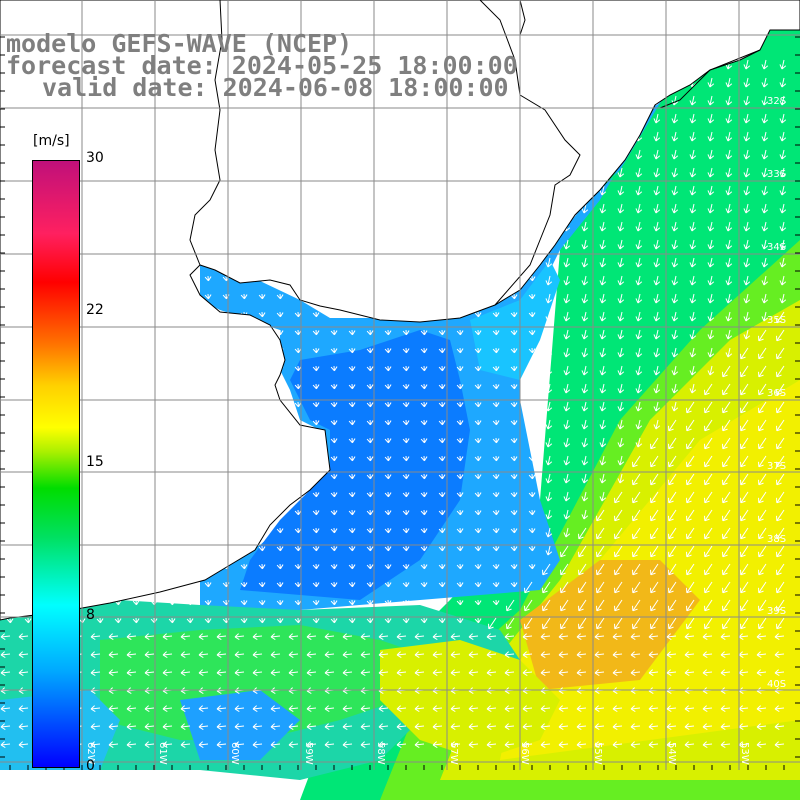 This screenshot has height=800, width=800. I want to click on lon-label: 62W, so click(90, 753).